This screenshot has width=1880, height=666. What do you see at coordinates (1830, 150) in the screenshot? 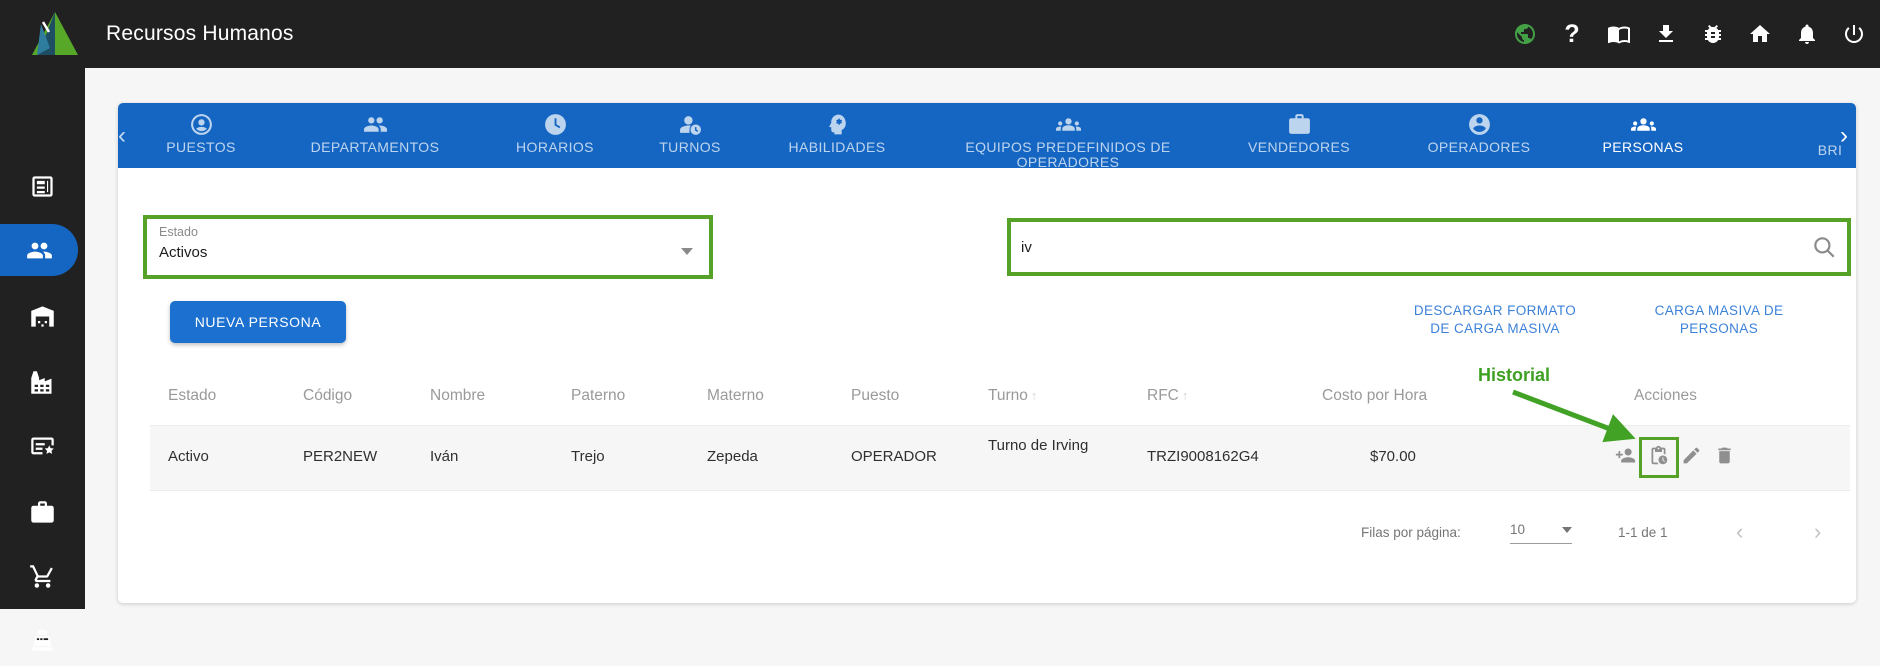
I see `tab-bri-truncated: BRI` at bounding box center [1830, 150].